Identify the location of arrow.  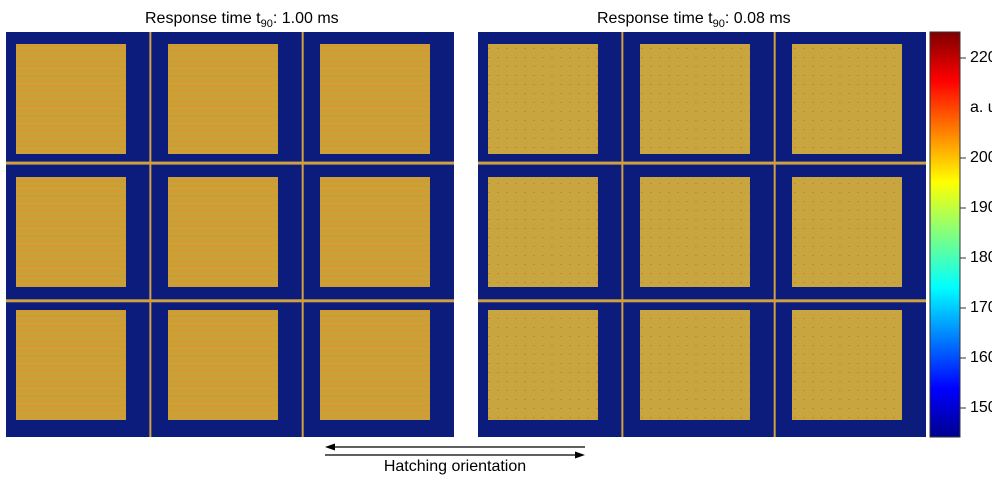
(455, 451).